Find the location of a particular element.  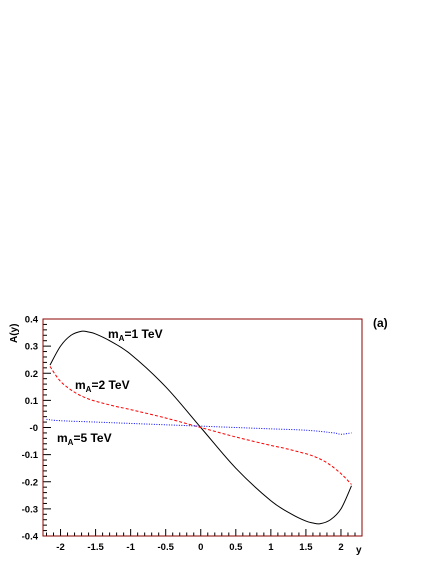

y-tick-label: -0 is located at coordinates (34, 428).